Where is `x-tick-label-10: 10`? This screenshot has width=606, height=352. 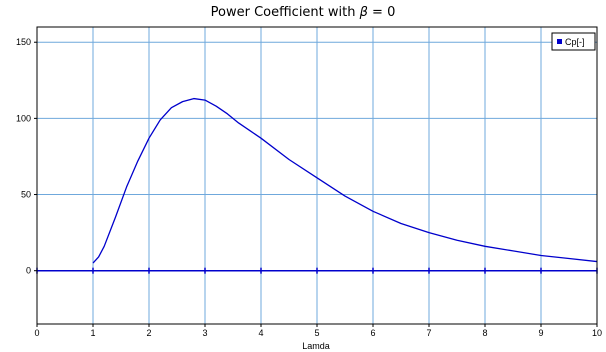 x-tick-label-10: 10 is located at coordinates (597, 333).